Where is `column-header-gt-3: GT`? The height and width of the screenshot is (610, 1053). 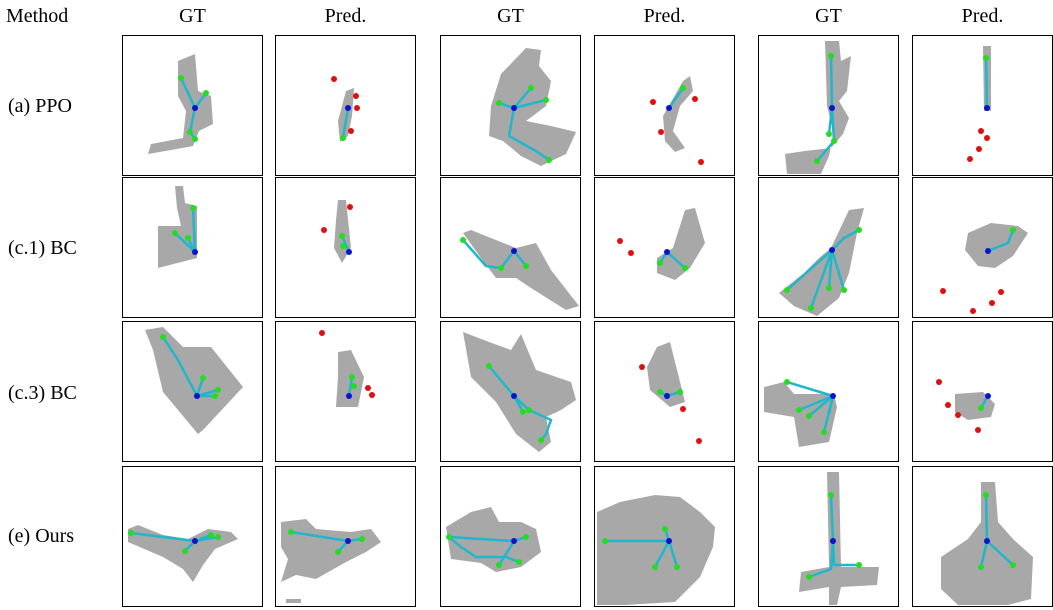 column-header-gt-3: GT is located at coordinates (828, 16).